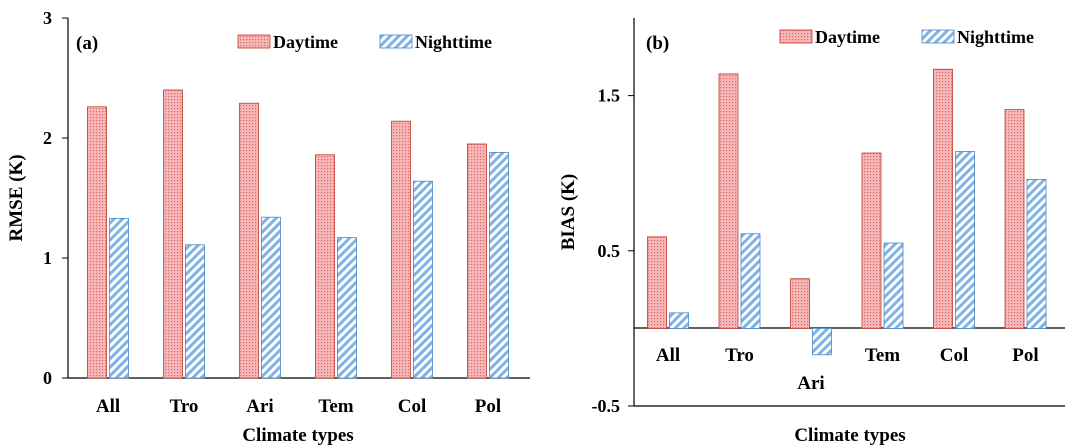  What do you see at coordinates (297, 435) in the screenshot?
I see `panel-a-xlabel: Climate types` at bounding box center [297, 435].